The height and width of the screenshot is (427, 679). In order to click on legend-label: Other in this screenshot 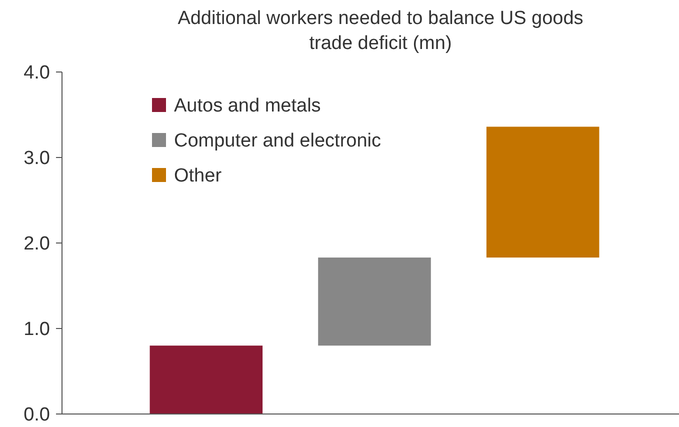, I will do `click(198, 176)`.